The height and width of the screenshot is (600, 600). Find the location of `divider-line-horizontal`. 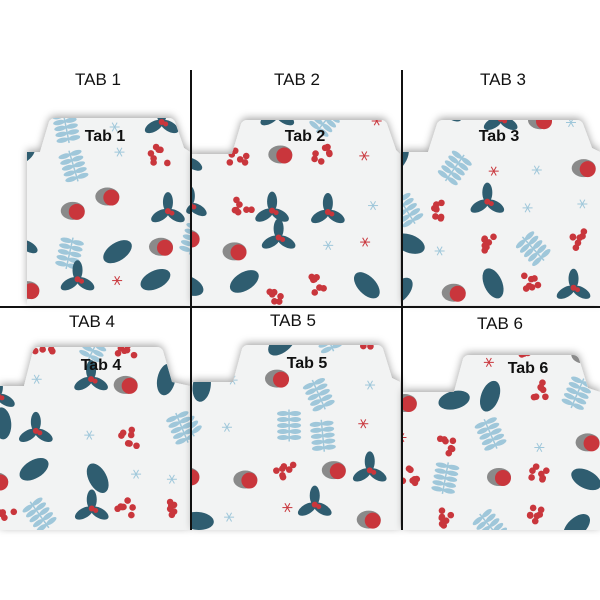

divider-line-horizontal is located at coordinates (300, 307).